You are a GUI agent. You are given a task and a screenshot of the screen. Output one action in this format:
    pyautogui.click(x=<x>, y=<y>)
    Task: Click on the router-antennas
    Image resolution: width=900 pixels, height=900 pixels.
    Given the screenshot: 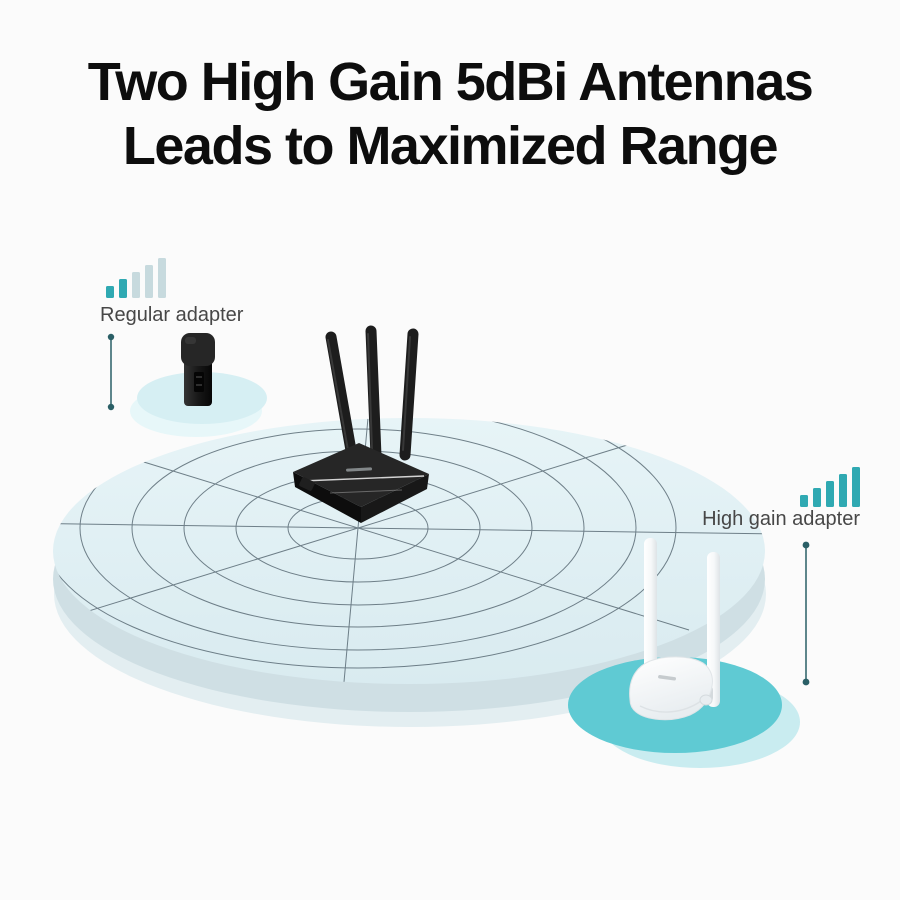 What is the action you would take?
    pyautogui.click(x=372, y=393)
    